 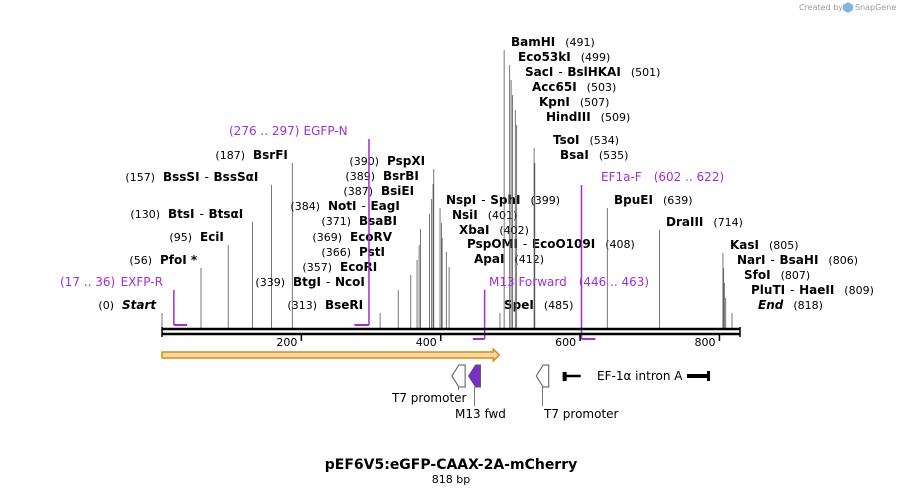 I want to click on site-xbai: XbaI (402), so click(x=485, y=275).